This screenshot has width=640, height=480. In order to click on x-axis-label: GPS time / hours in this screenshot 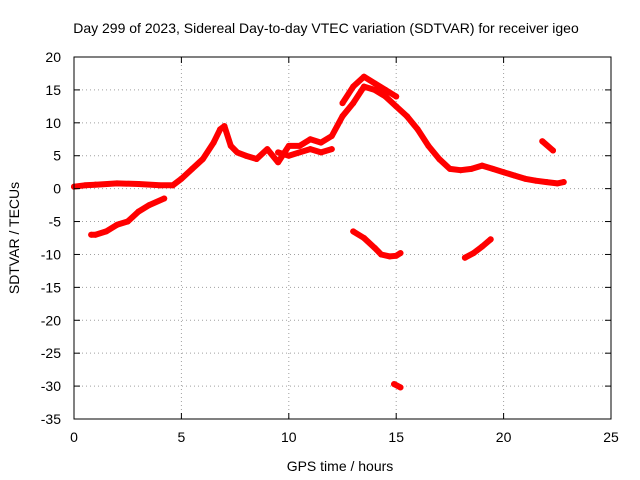, I will do `click(340, 466)`.